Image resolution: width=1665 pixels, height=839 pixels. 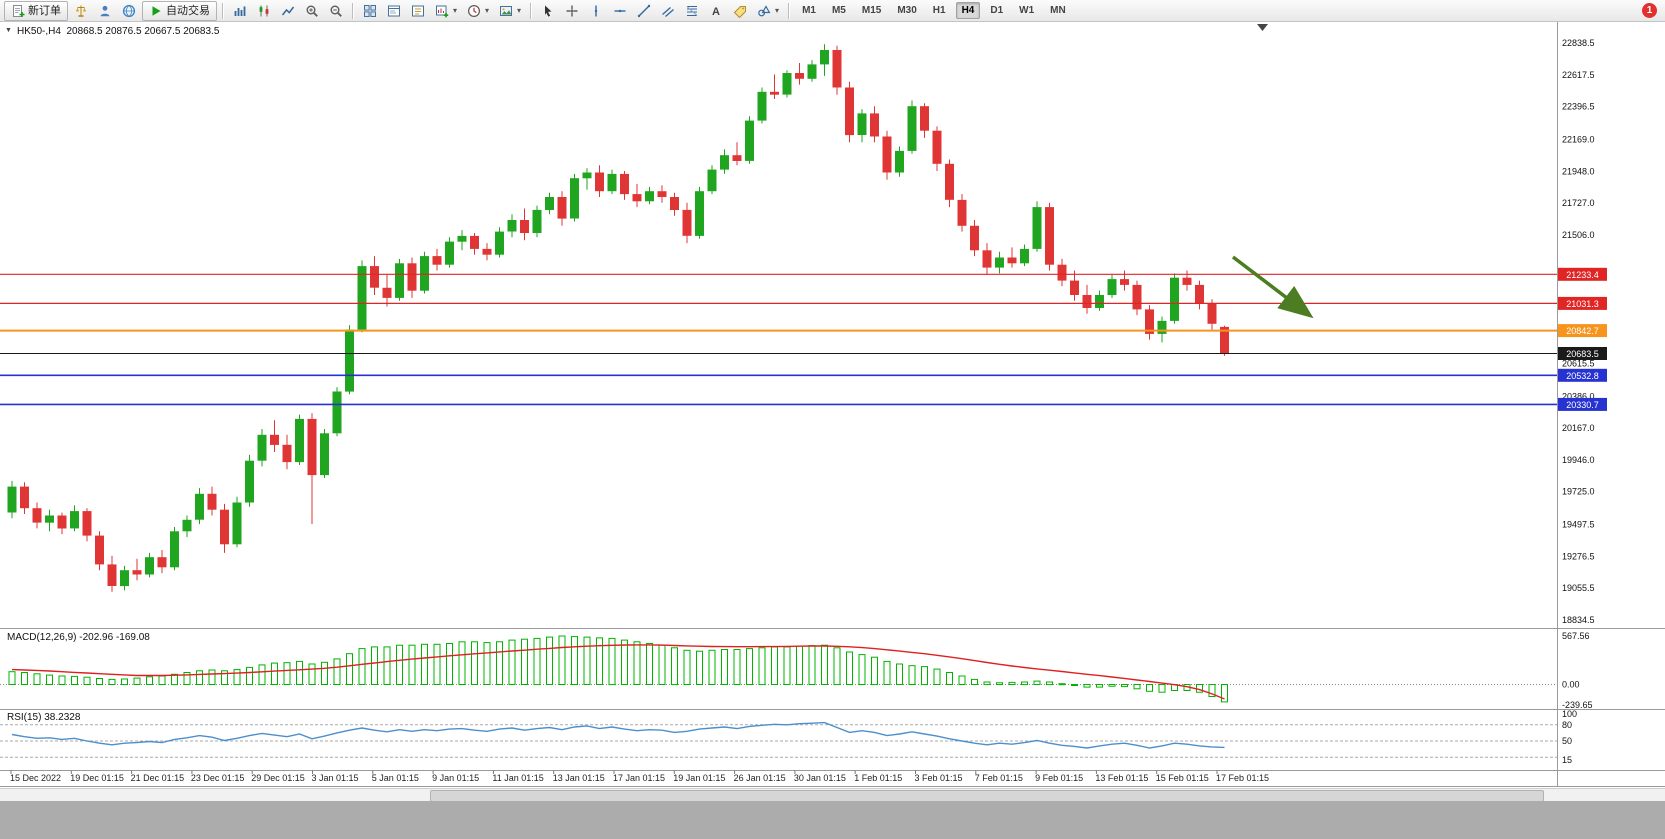 What do you see at coordinates (1262, 27) in the screenshot?
I see `chart-shift-marker` at bounding box center [1262, 27].